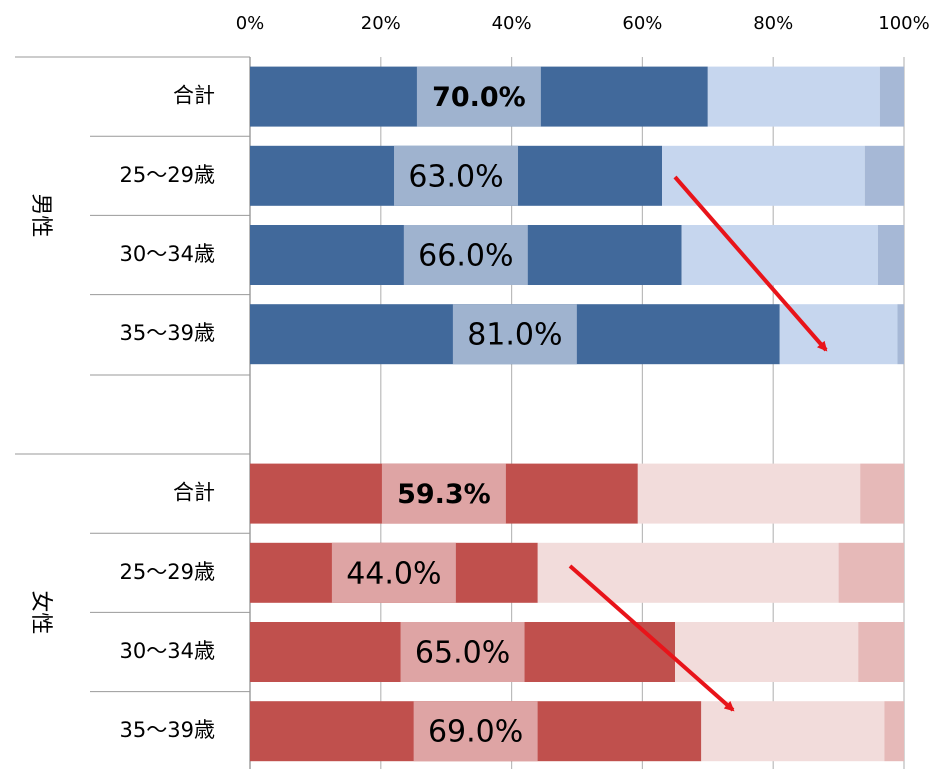 The image size is (935, 769). I want to click on value-label: 63.0%, so click(455, 176).